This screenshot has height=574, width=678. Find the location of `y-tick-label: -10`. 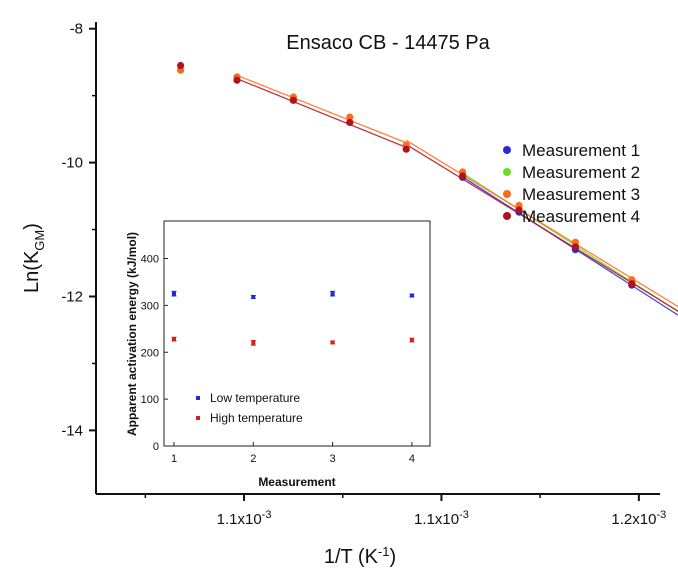

y-tick-label: -10 is located at coordinates (72, 163).